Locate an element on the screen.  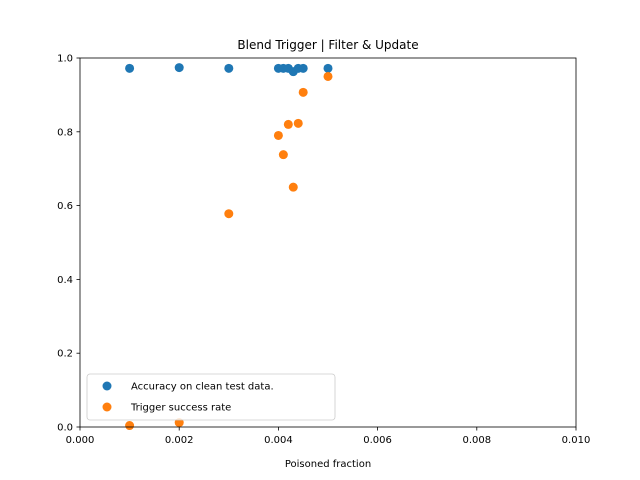
y-tick-label: 0.2 is located at coordinates (65, 354).